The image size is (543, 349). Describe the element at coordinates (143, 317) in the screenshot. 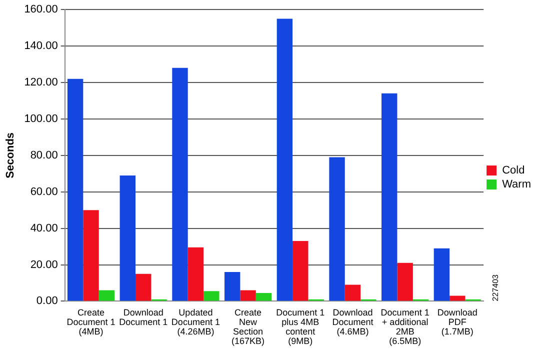

I see `x-tick-label: Download Document 1` at that location.